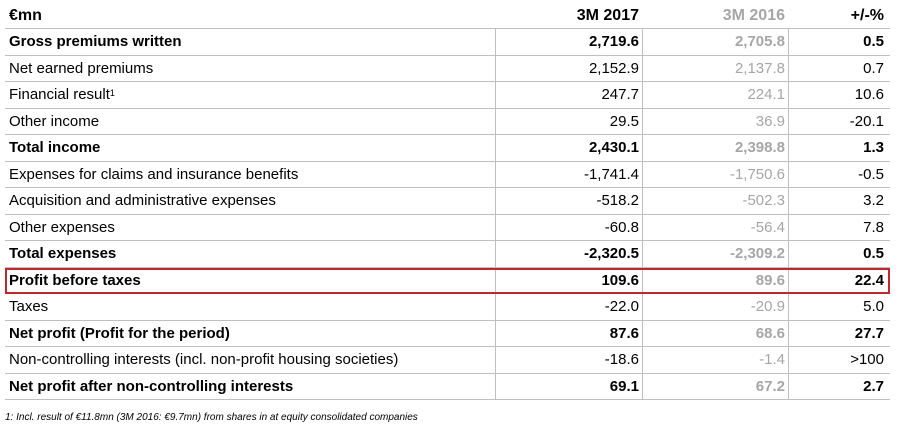  What do you see at coordinates (715, 121) in the screenshot?
I see `value-3m-2016: 36.9` at bounding box center [715, 121].